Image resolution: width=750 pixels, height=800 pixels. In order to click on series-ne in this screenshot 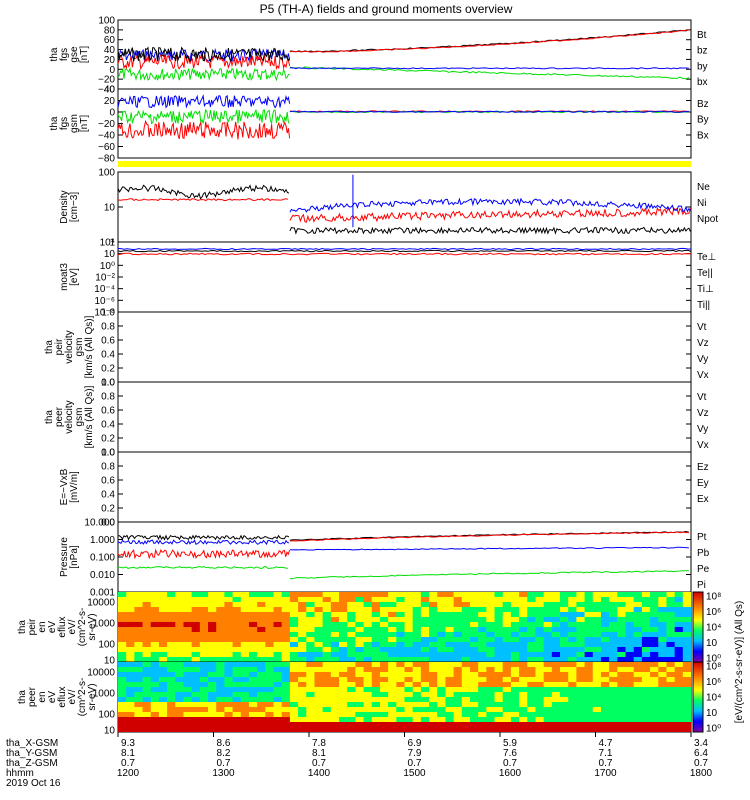, I will do `click(490, 215)`.